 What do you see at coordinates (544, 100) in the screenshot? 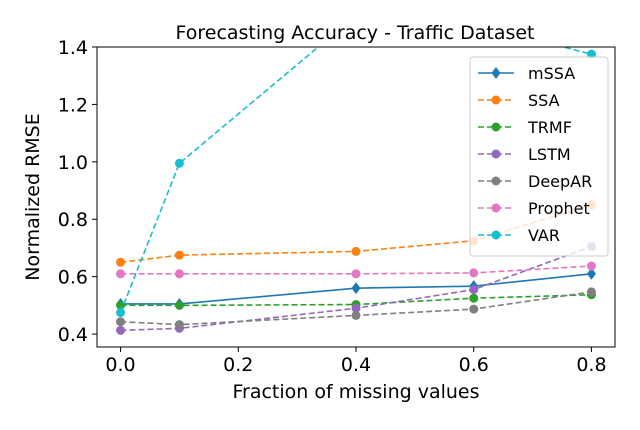
I see `legend-label: SSA` at bounding box center [544, 100].